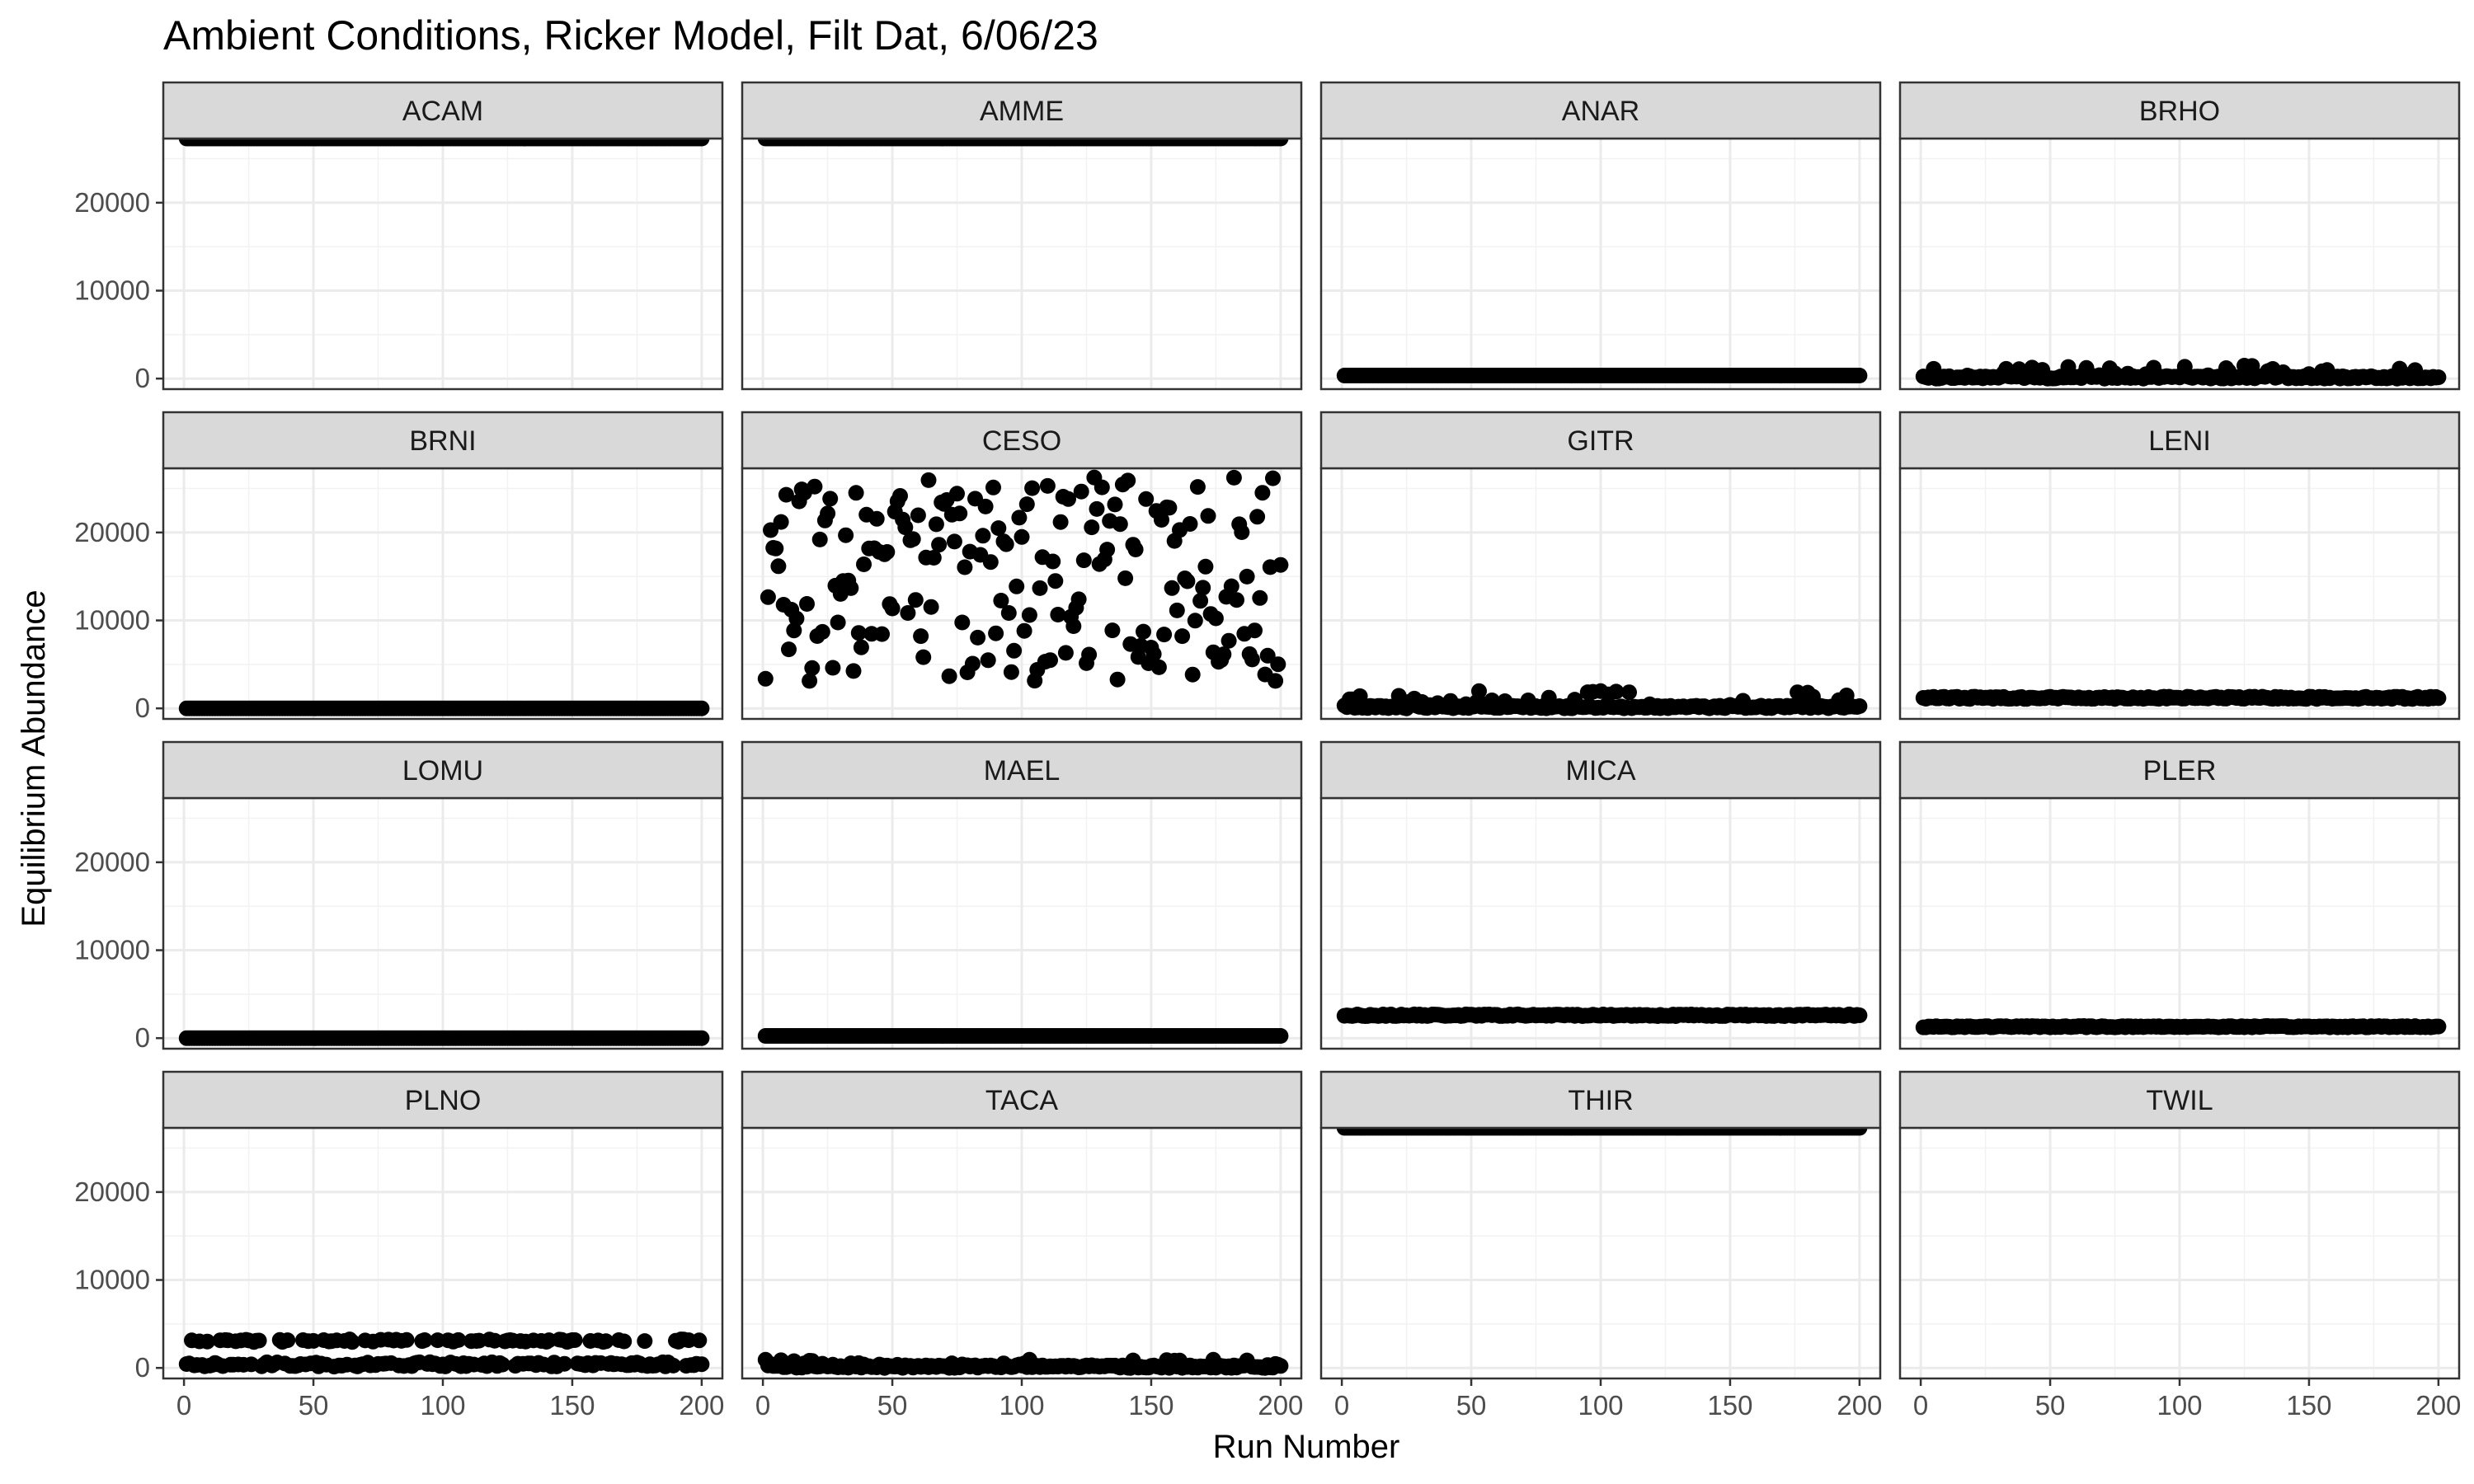 This screenshot has height=1484, width=2474. What do you see at coordinates (399, 567) in the screenshot?
I see `facet-panel-brni: BRNI 0 10000 20000` at bounding box center [399, 567].